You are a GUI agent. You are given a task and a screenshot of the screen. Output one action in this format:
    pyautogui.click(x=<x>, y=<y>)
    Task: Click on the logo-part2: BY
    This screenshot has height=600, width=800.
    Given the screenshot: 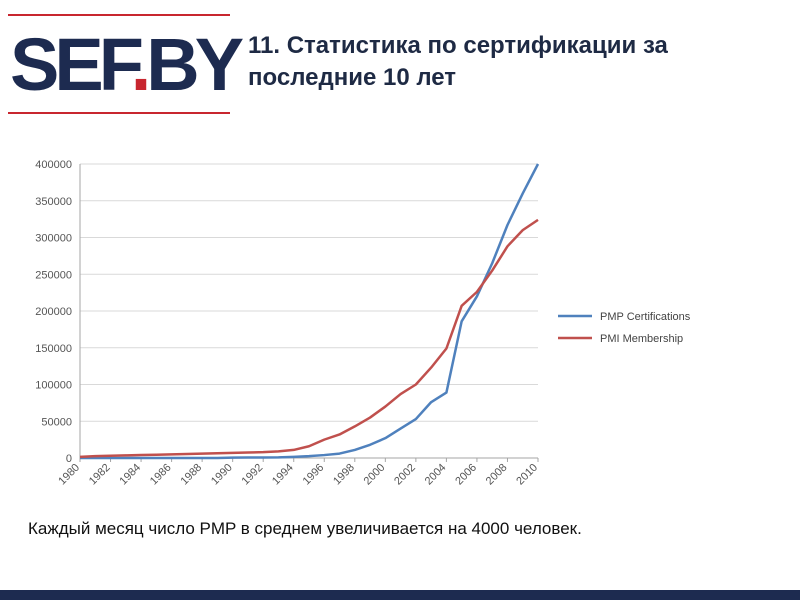 What is the action you would take?
    pyautogui.click(x=195, y=64)
    